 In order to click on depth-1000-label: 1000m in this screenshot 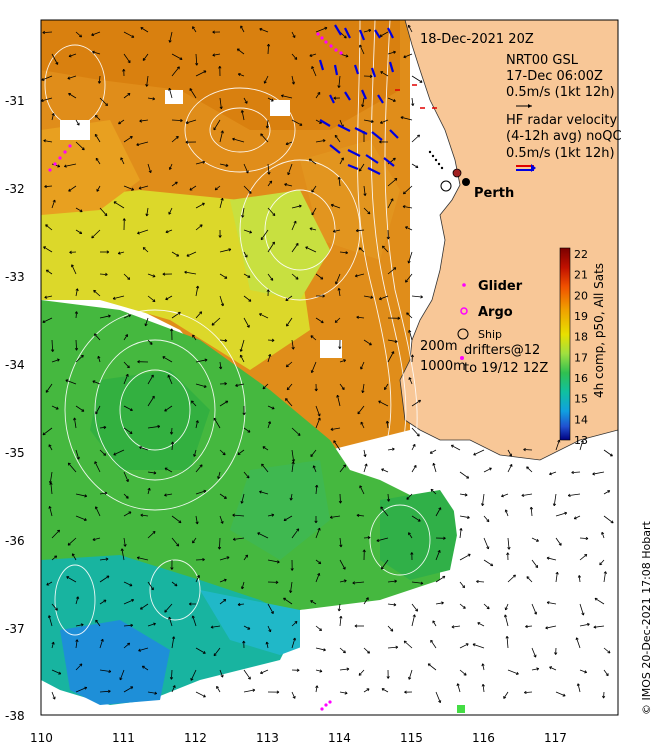, I will do `click(443, 366)`.